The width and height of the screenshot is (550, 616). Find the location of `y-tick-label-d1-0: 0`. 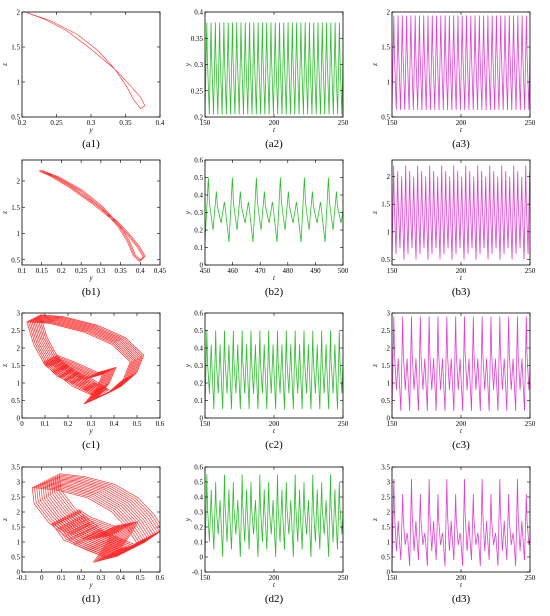

y-tick-label-d1-0: 0 is located at coordinates (19, 573).